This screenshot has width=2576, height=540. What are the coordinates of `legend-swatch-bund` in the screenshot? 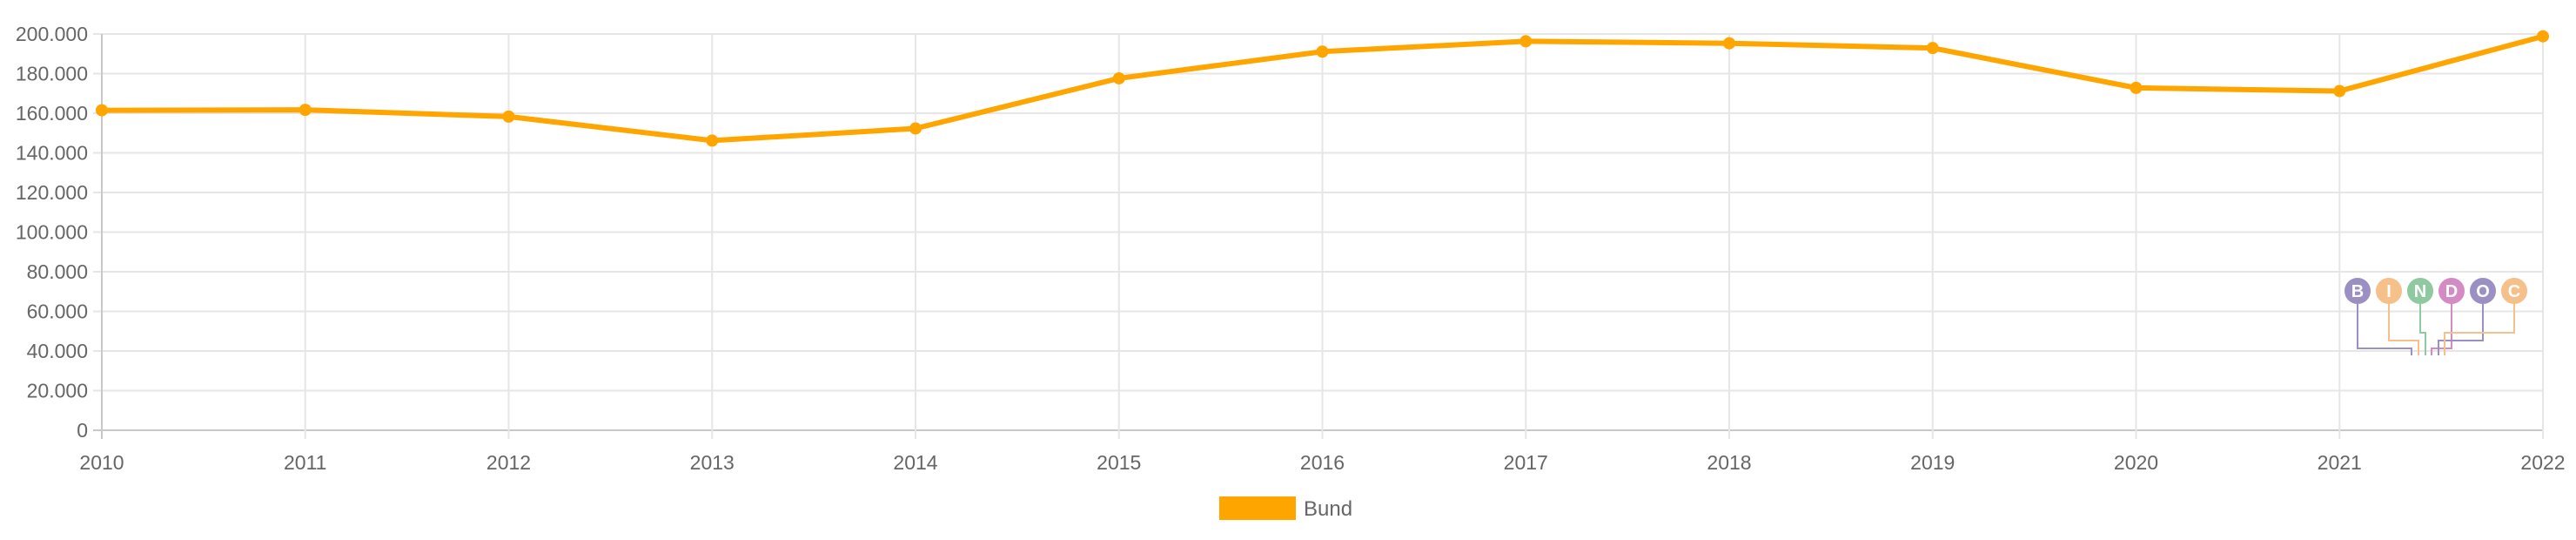 It's located at (1257, 508).